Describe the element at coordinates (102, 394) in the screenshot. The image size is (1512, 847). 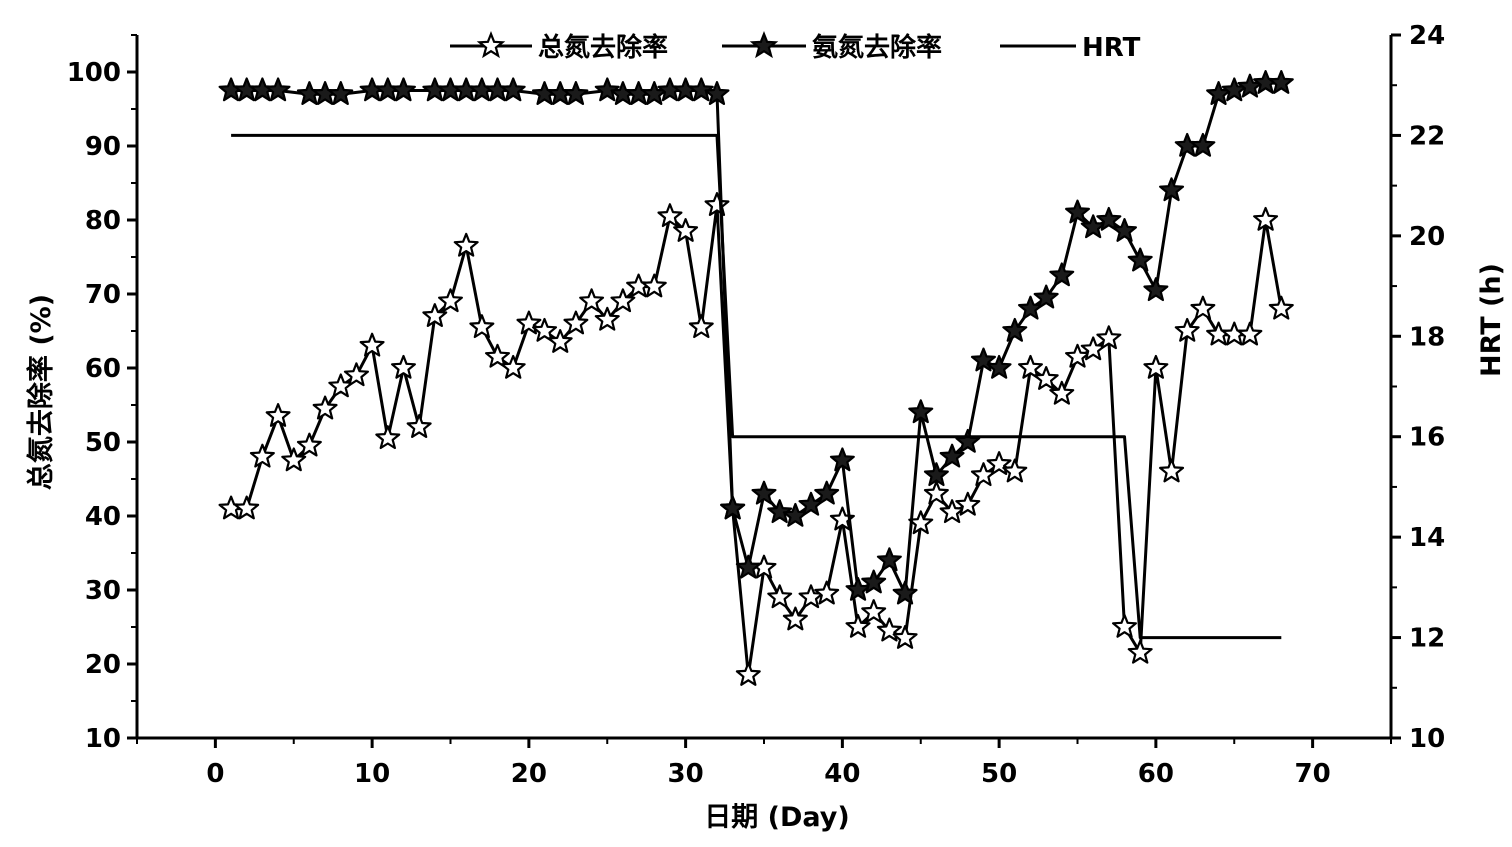
I see `y-axis-left: 10 20 30 40 50 60 70 80 90 100` at that location.